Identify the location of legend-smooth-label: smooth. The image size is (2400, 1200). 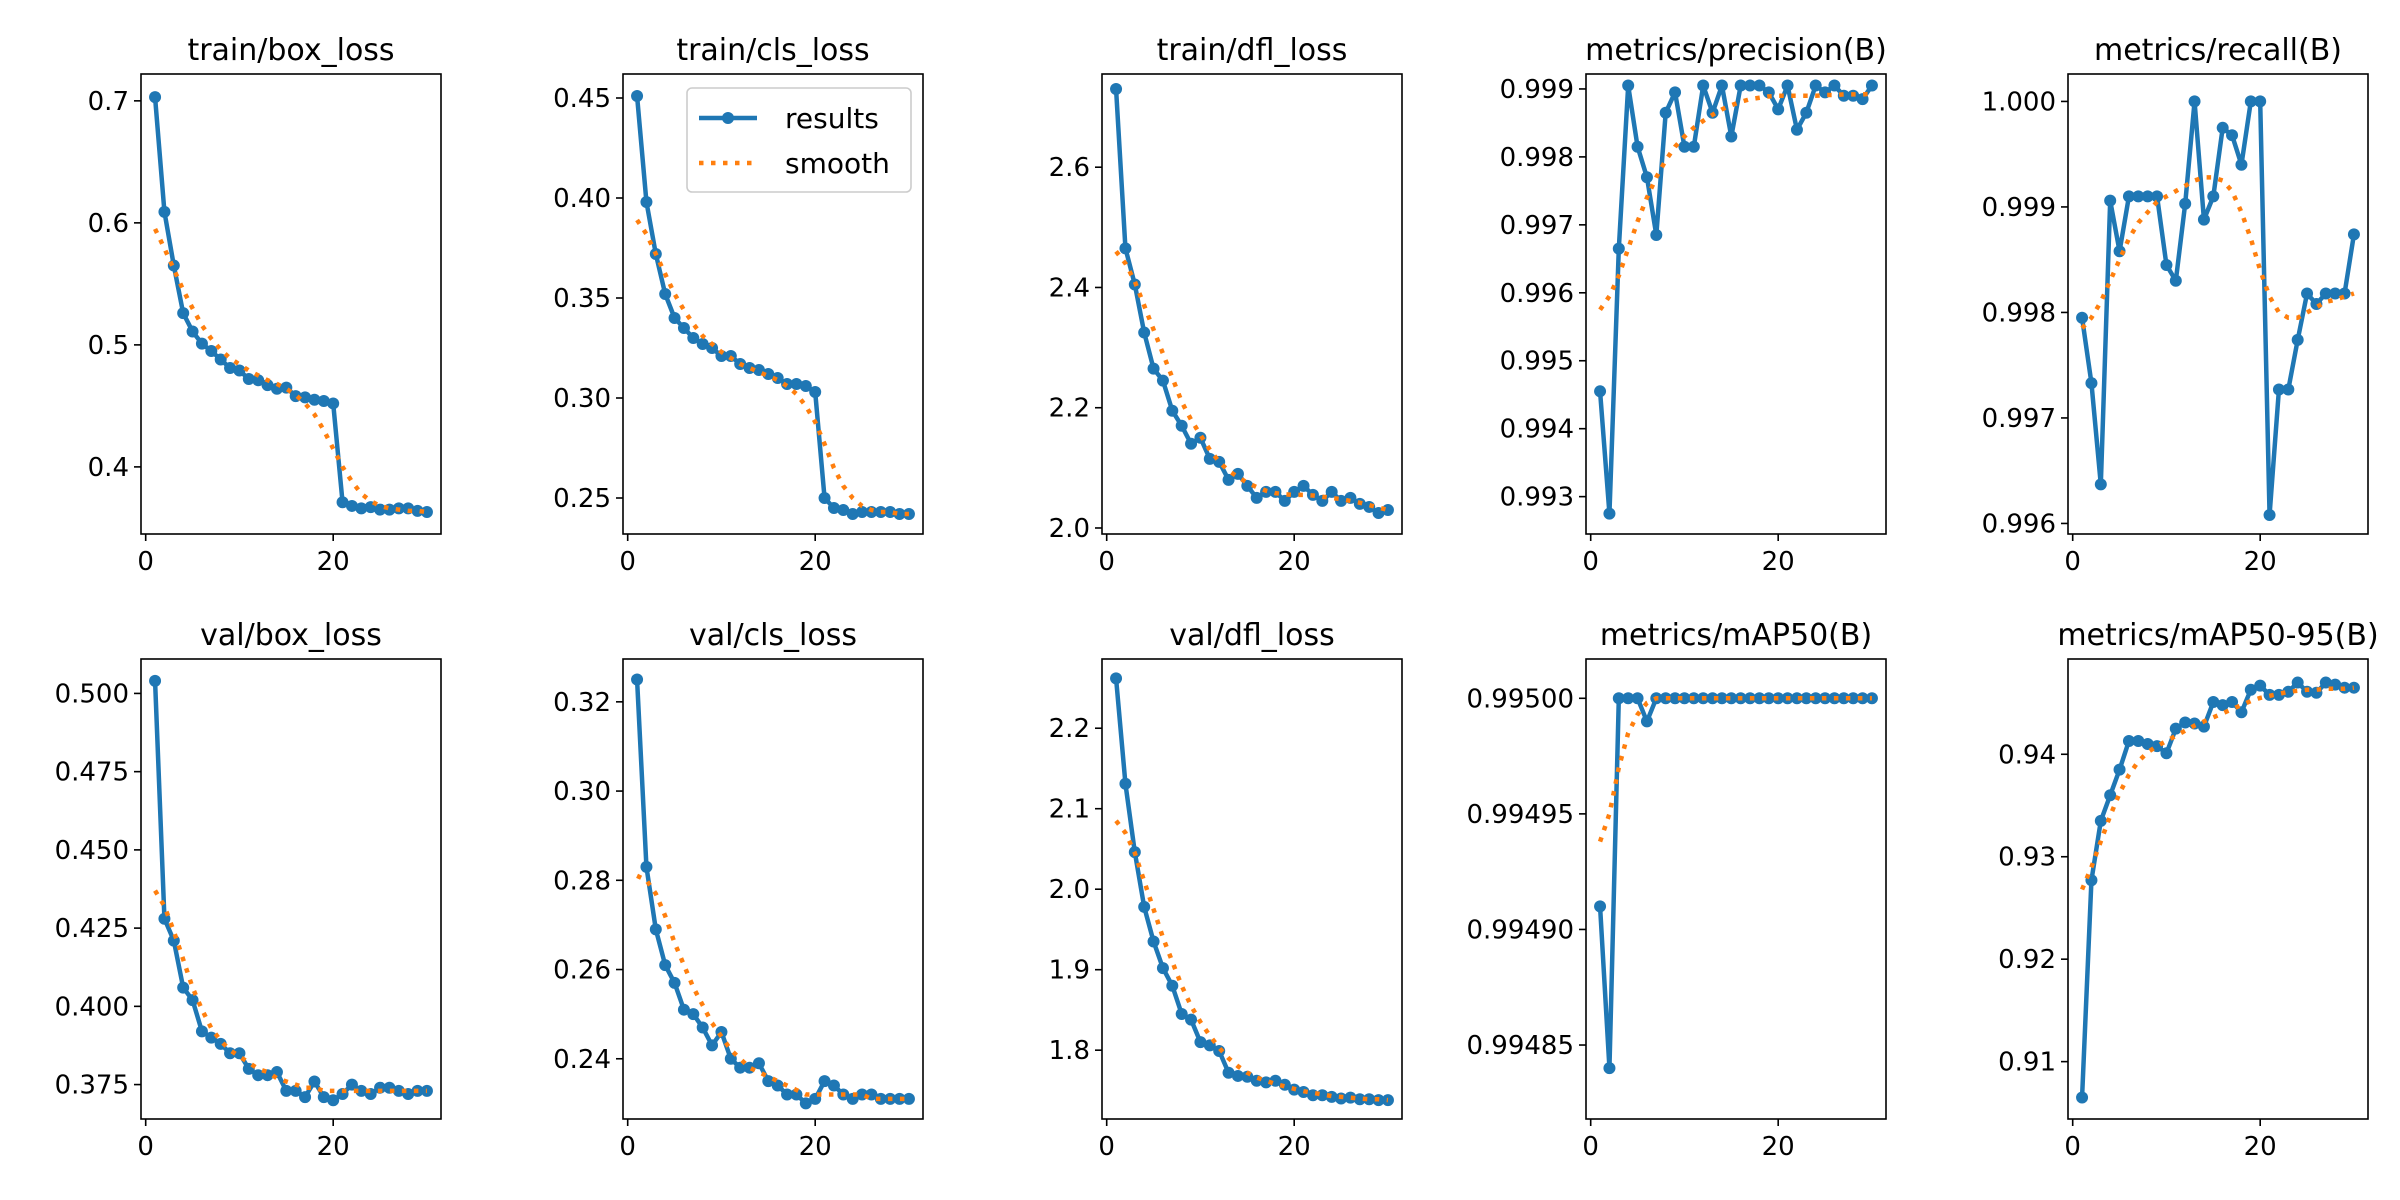
(837, 163).